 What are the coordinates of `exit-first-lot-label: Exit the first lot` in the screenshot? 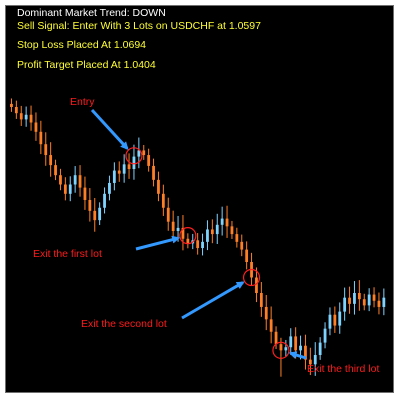 It's located at (67, 254).